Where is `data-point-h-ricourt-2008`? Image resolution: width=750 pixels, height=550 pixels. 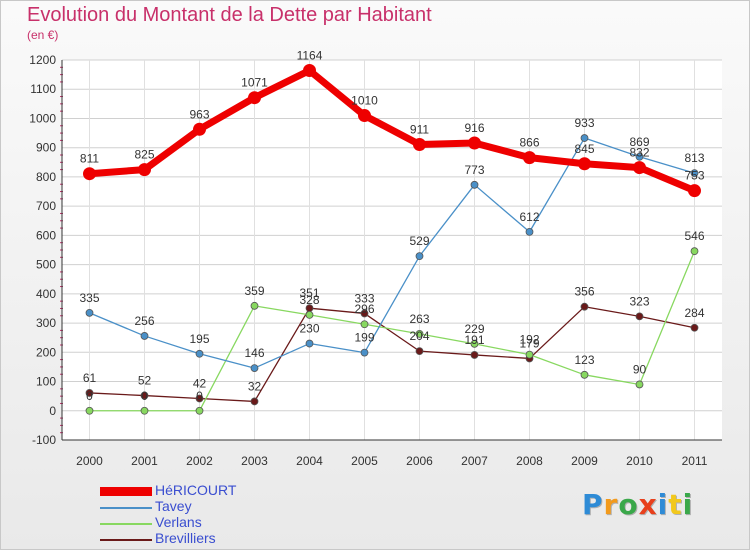
data-point-h-ricourt-2008 is located at coordinates (529, 158).